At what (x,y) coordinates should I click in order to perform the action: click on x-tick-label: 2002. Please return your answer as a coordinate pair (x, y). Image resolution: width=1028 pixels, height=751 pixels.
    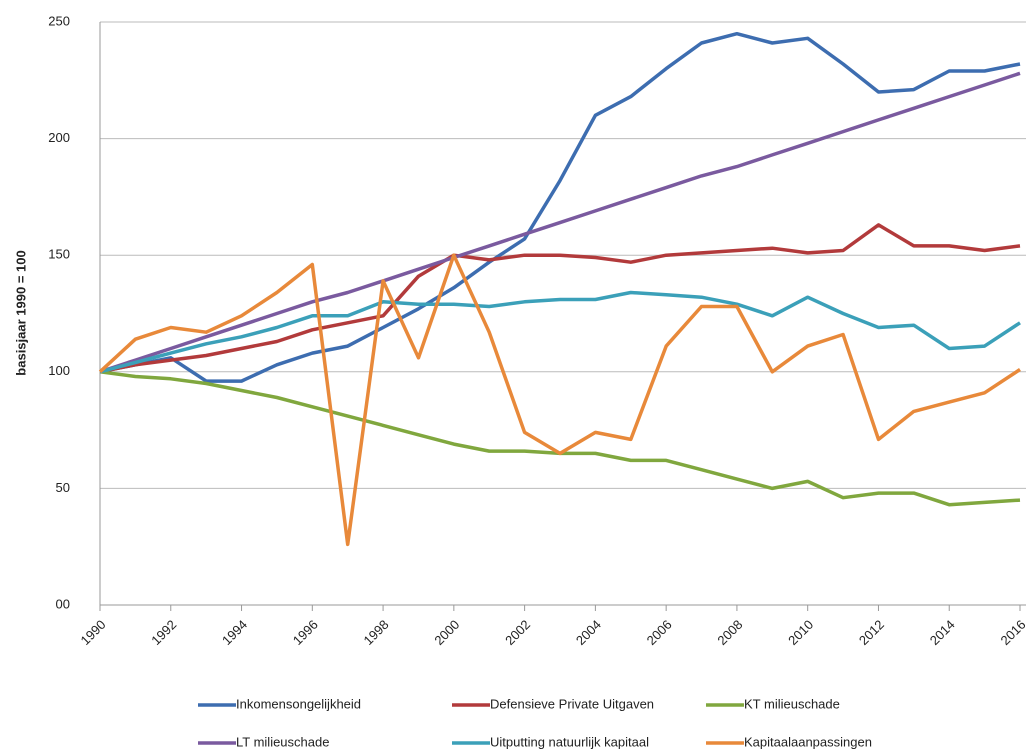
    Looking at the image, I should click on (517, 632).